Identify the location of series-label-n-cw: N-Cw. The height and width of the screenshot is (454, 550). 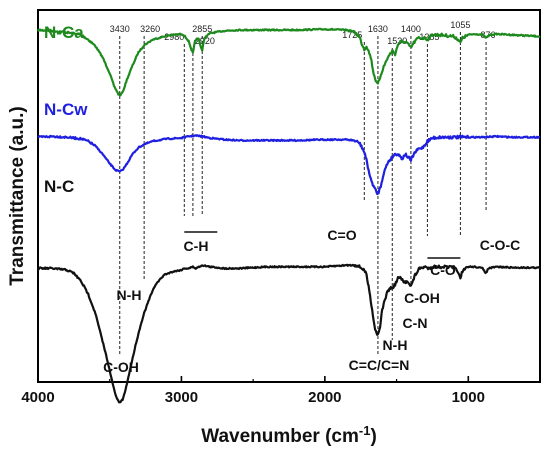
(66, 109).